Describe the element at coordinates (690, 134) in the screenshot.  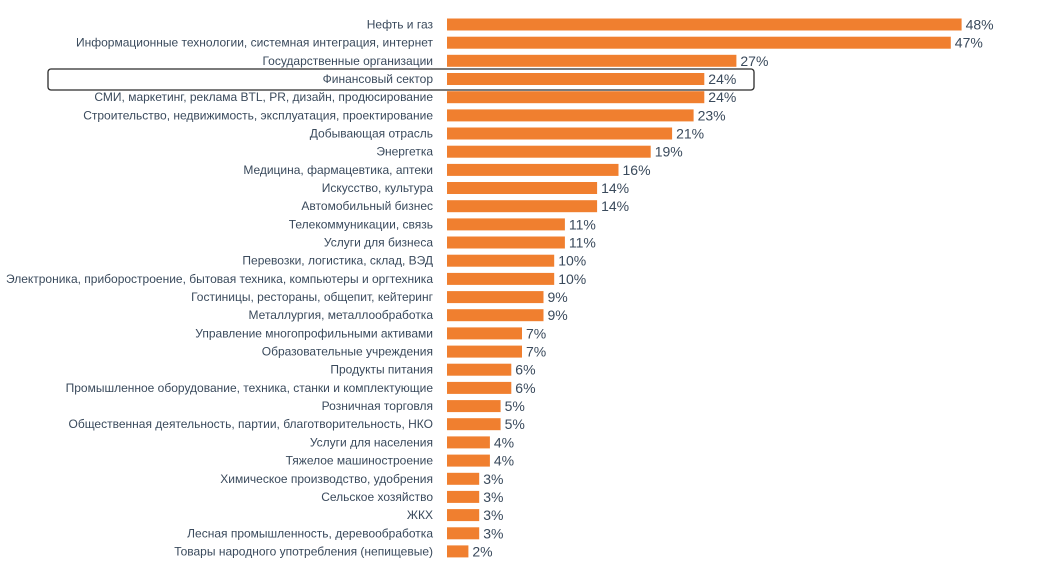
I see `value-label: 21%` at that location.